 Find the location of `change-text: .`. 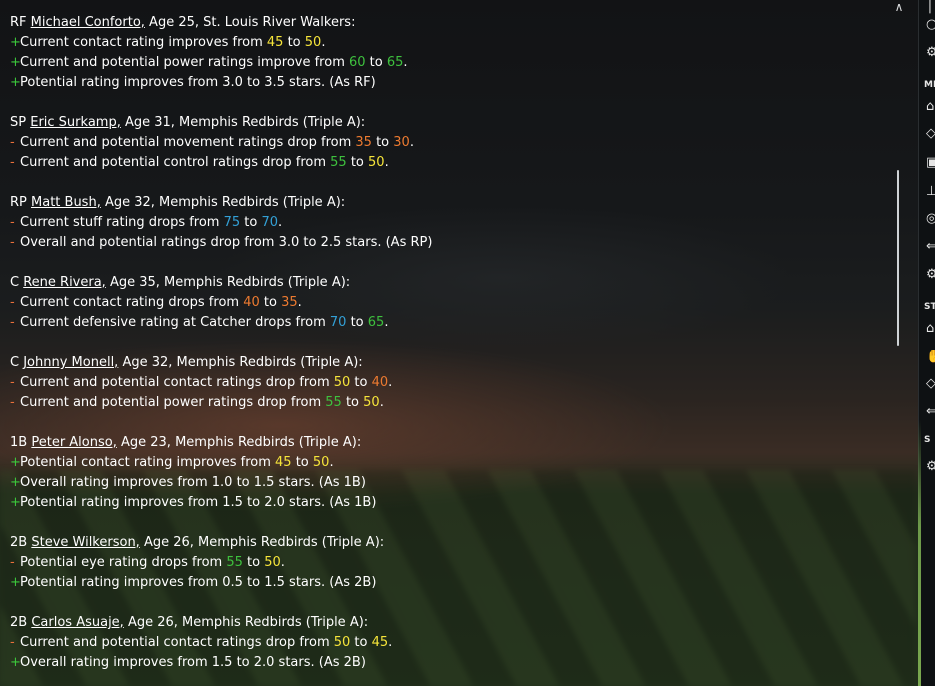

change-text: . is located at coordinates (331, 462).